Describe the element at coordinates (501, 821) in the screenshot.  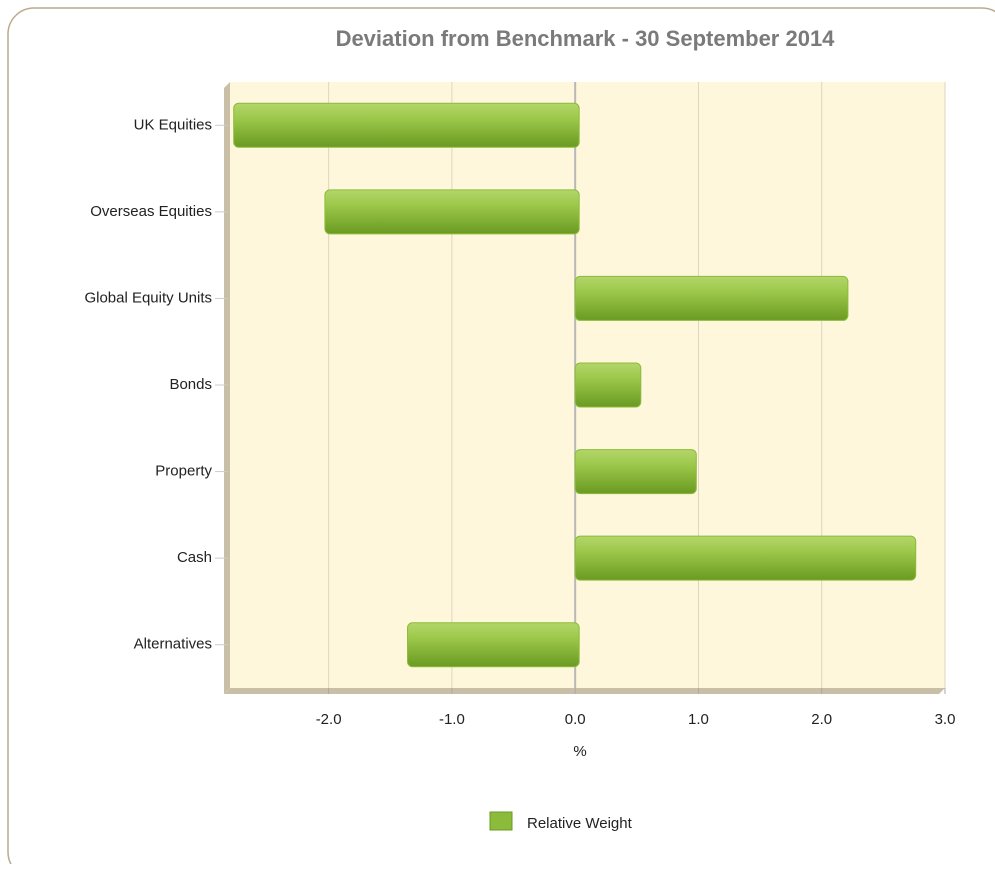
I see `legend-swatch` at that location.